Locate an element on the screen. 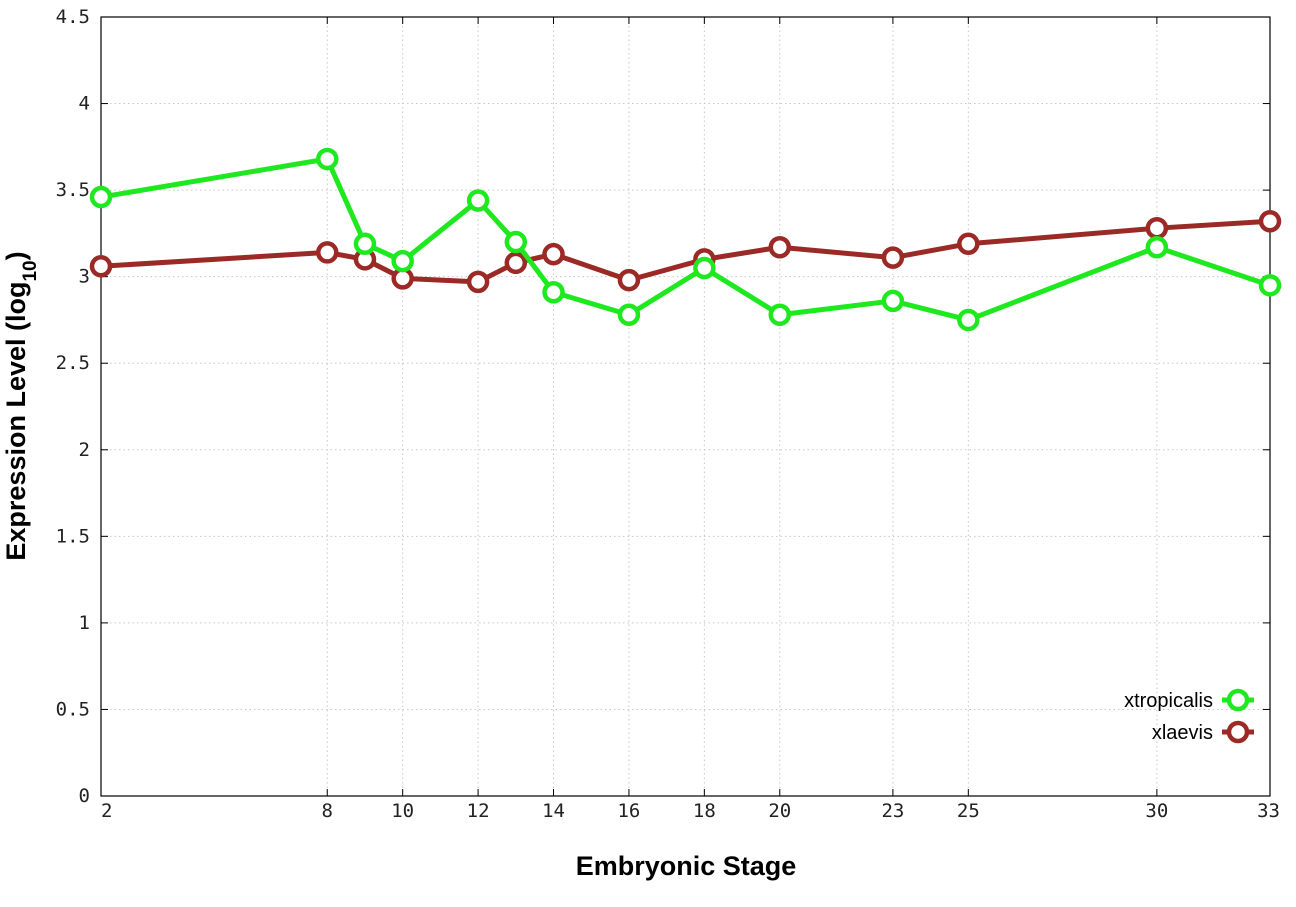  x-tick-label: 18 is located at coordinates (704, 811).